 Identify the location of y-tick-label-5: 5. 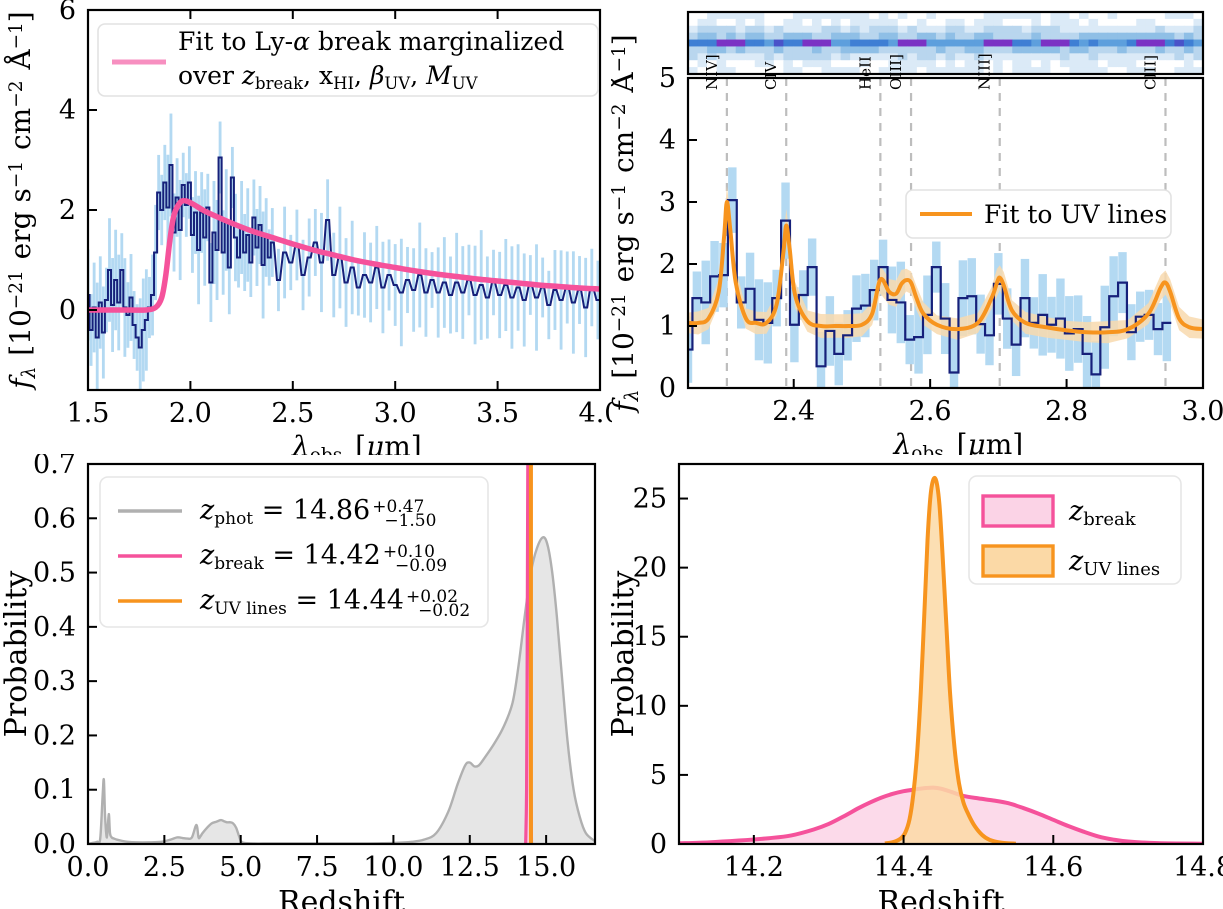
(667, 78).